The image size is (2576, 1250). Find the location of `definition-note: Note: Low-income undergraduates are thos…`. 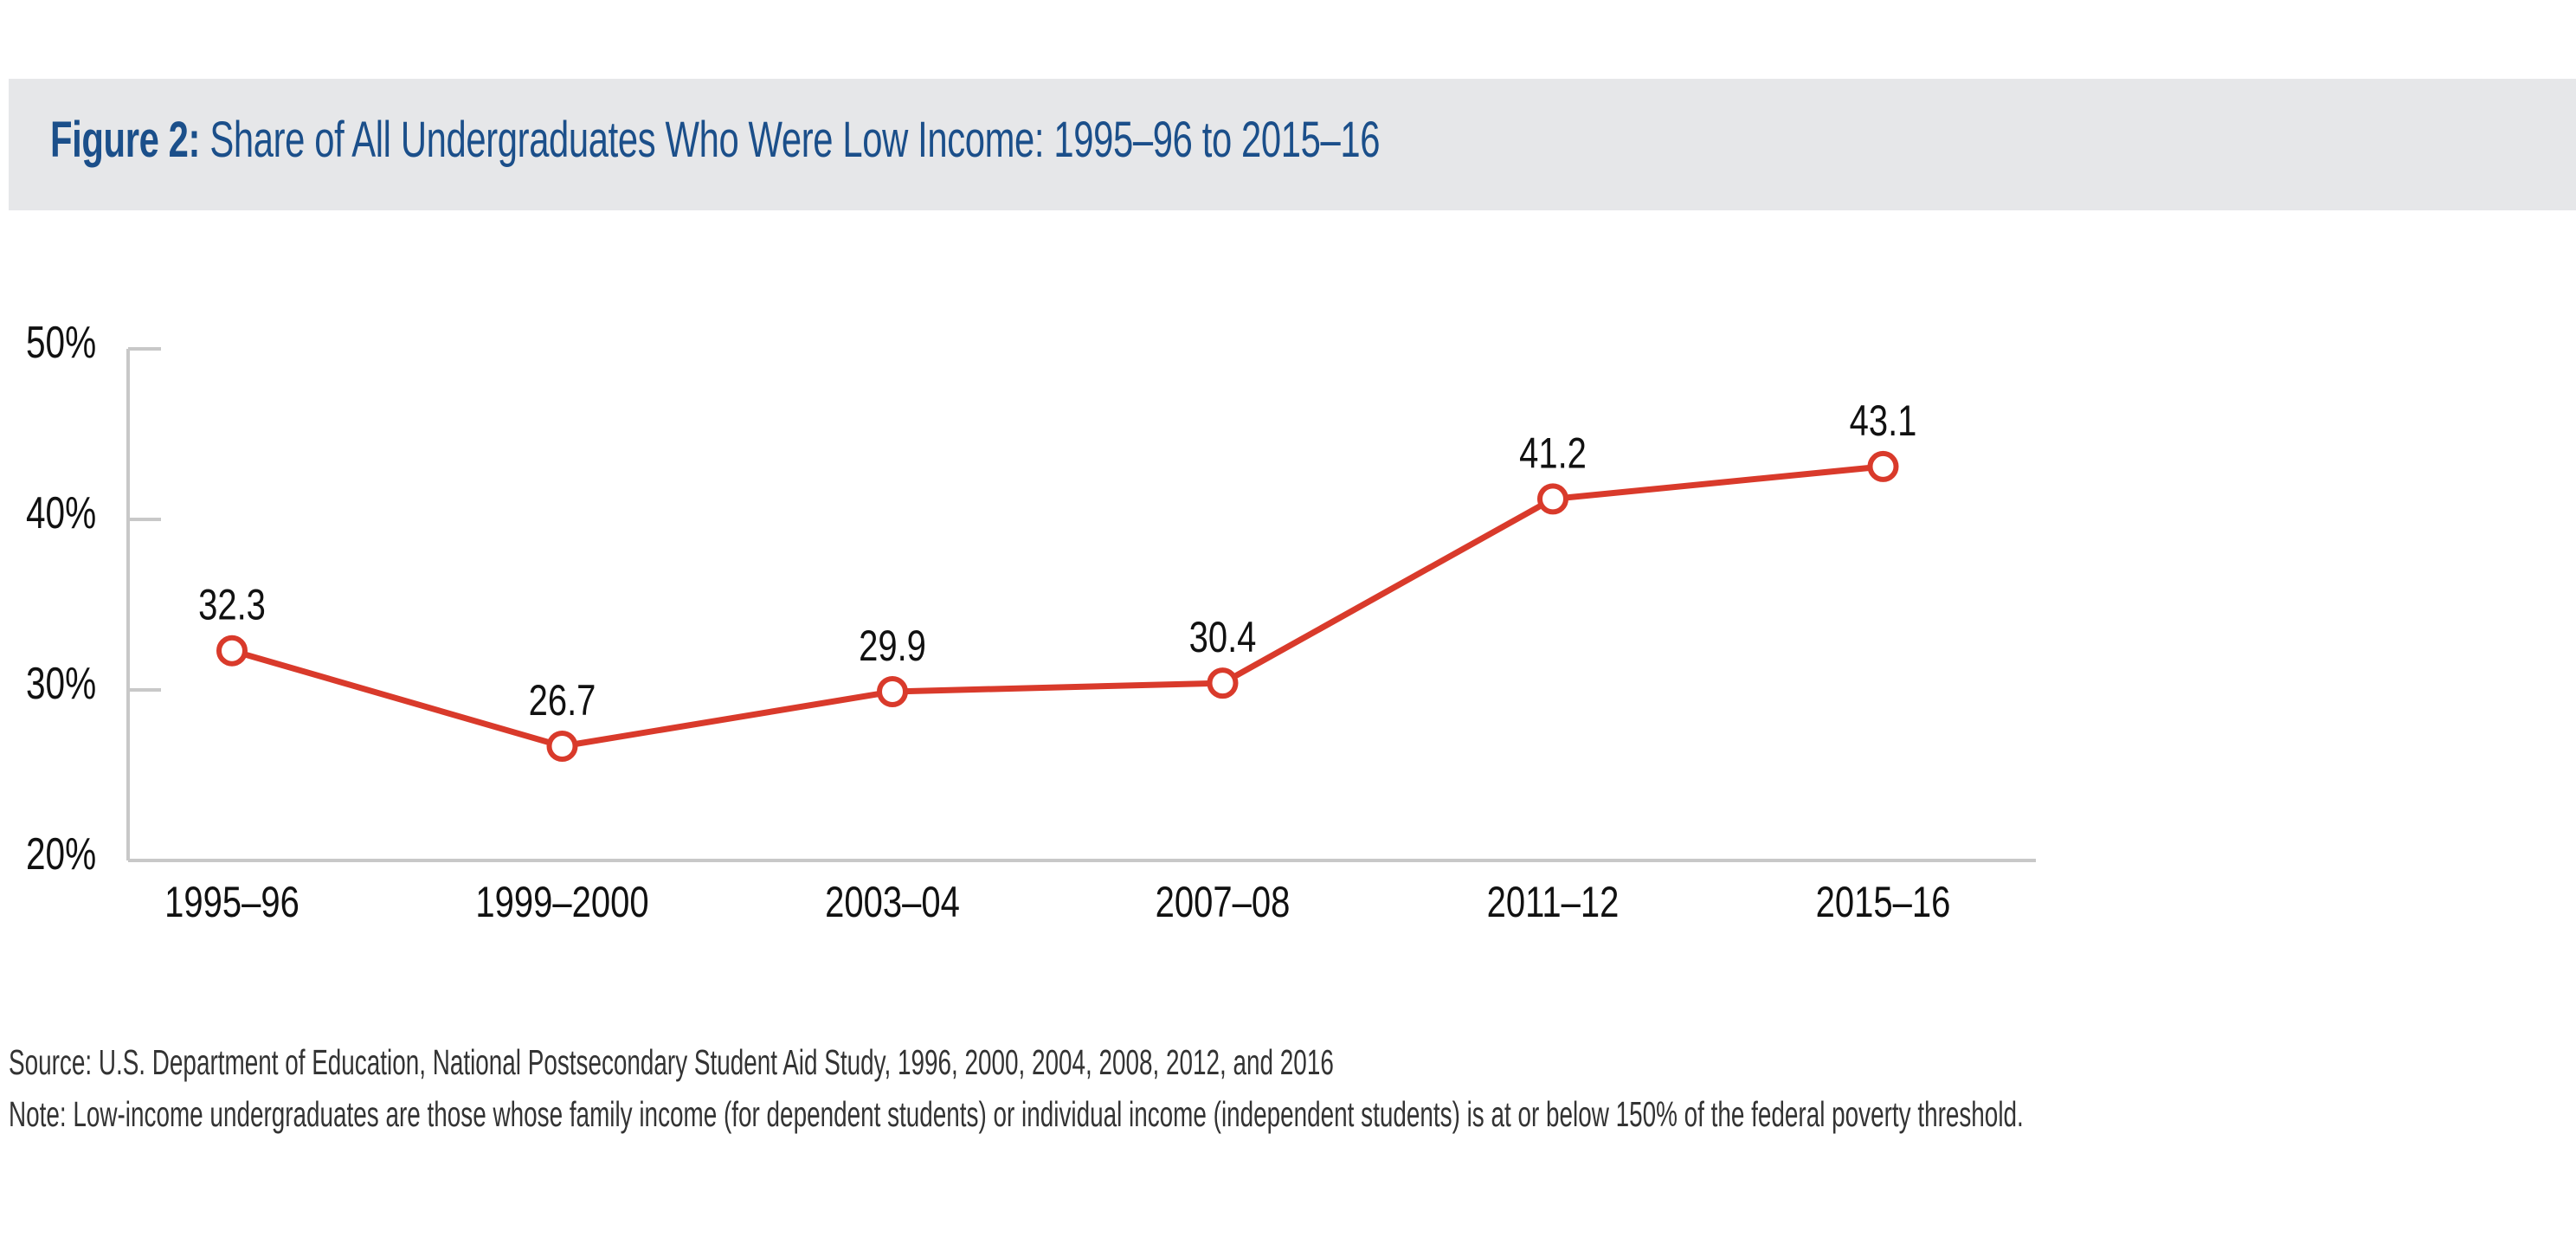

definition-note: Note: Low-income undergraduates are thos… is located at coordinates (1016, 1114).